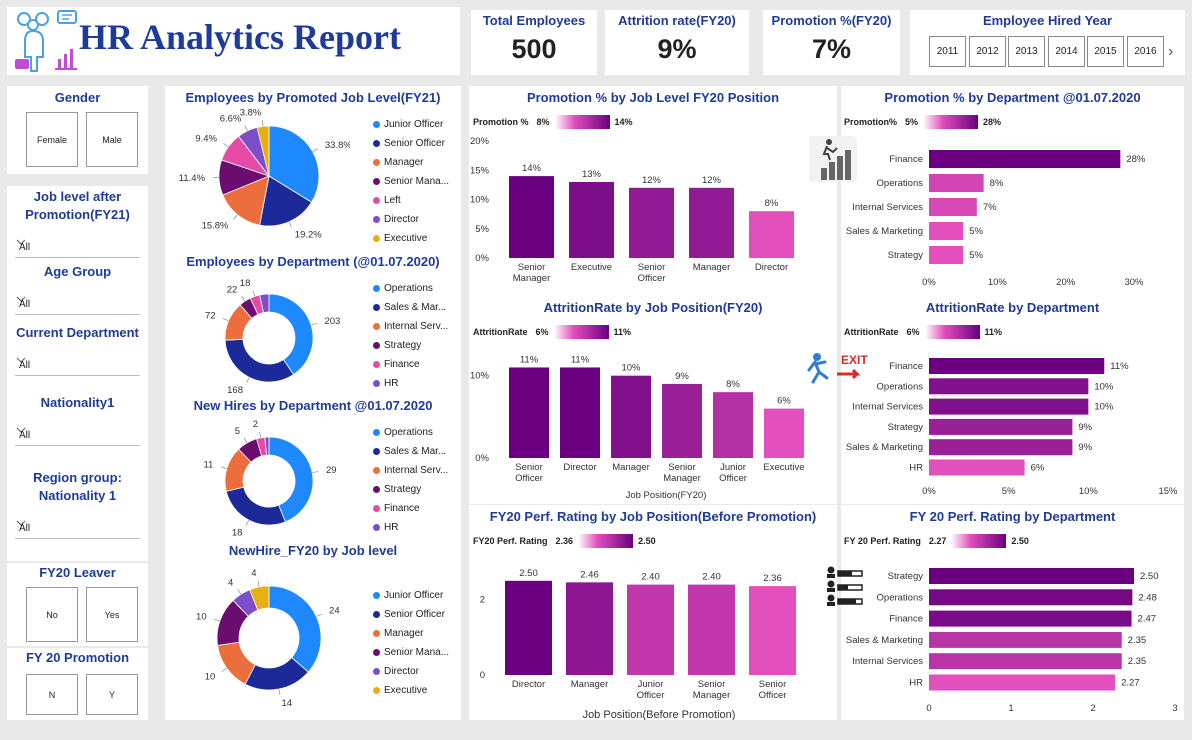 This screenshot has height=740, width=1192. Describe the element at coordinates (77, 528) in the screenshot. I see `region-dropdown: All` at that location.